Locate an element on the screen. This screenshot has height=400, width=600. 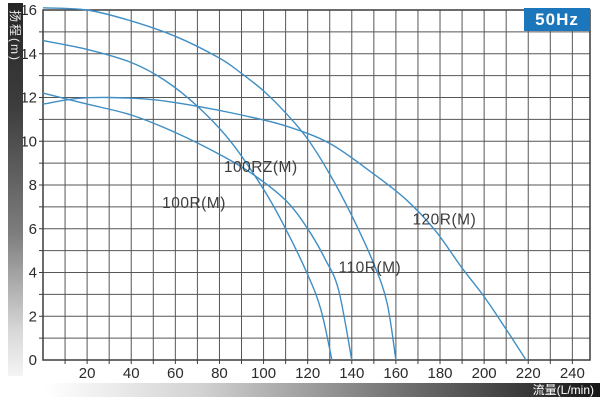
x-tick-label: 180 is located at coordinates (440, 373).